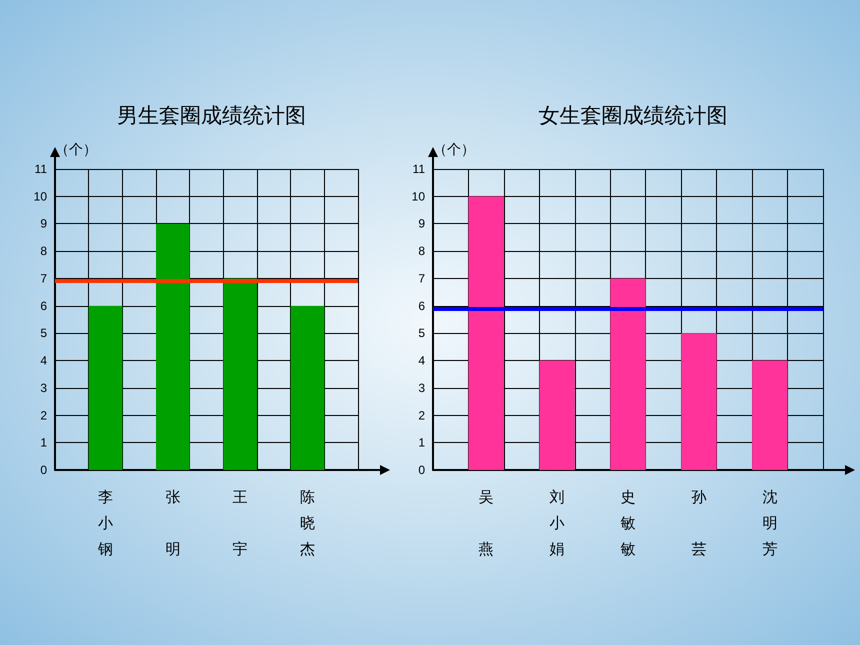  I want to click on chart-title: 女生套圈成绩统计图, so click(633, 116).